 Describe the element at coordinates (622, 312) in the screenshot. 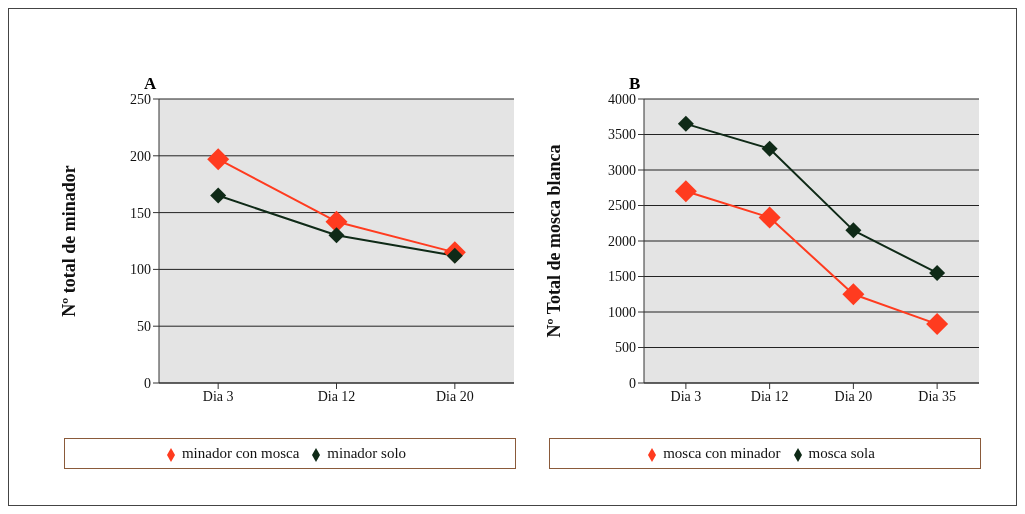

I see `y-tick-label: 1000` at that location.